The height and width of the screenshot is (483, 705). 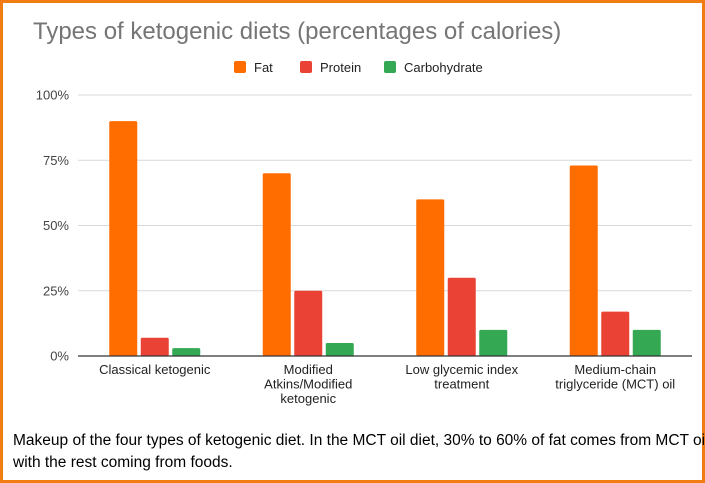 What do you see at coordinates (56, 225) in the screenshot?
I see `y-tick-label: 50%` at bounding box center [56, 225].